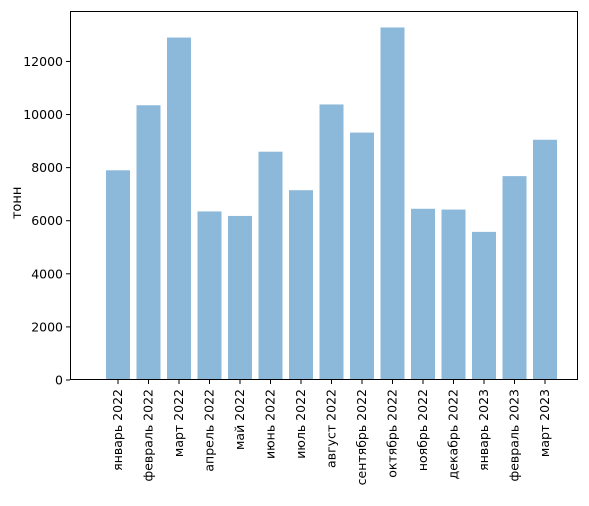 The width and height of the screenshot is (589, 506). I want to click on y-tick-label: 6000, so click(47, 220).